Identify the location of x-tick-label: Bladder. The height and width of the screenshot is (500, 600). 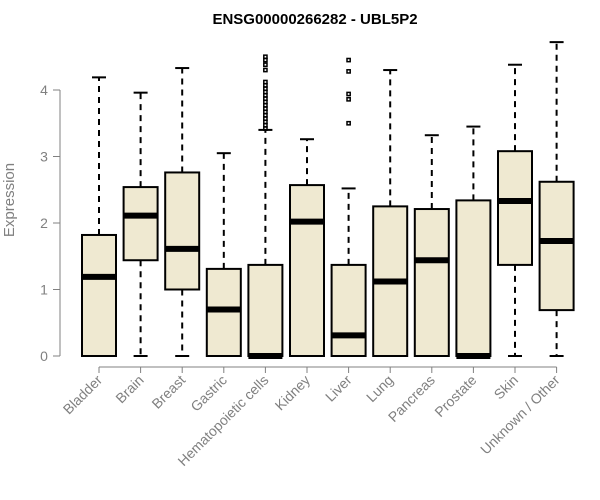
(83, 395).